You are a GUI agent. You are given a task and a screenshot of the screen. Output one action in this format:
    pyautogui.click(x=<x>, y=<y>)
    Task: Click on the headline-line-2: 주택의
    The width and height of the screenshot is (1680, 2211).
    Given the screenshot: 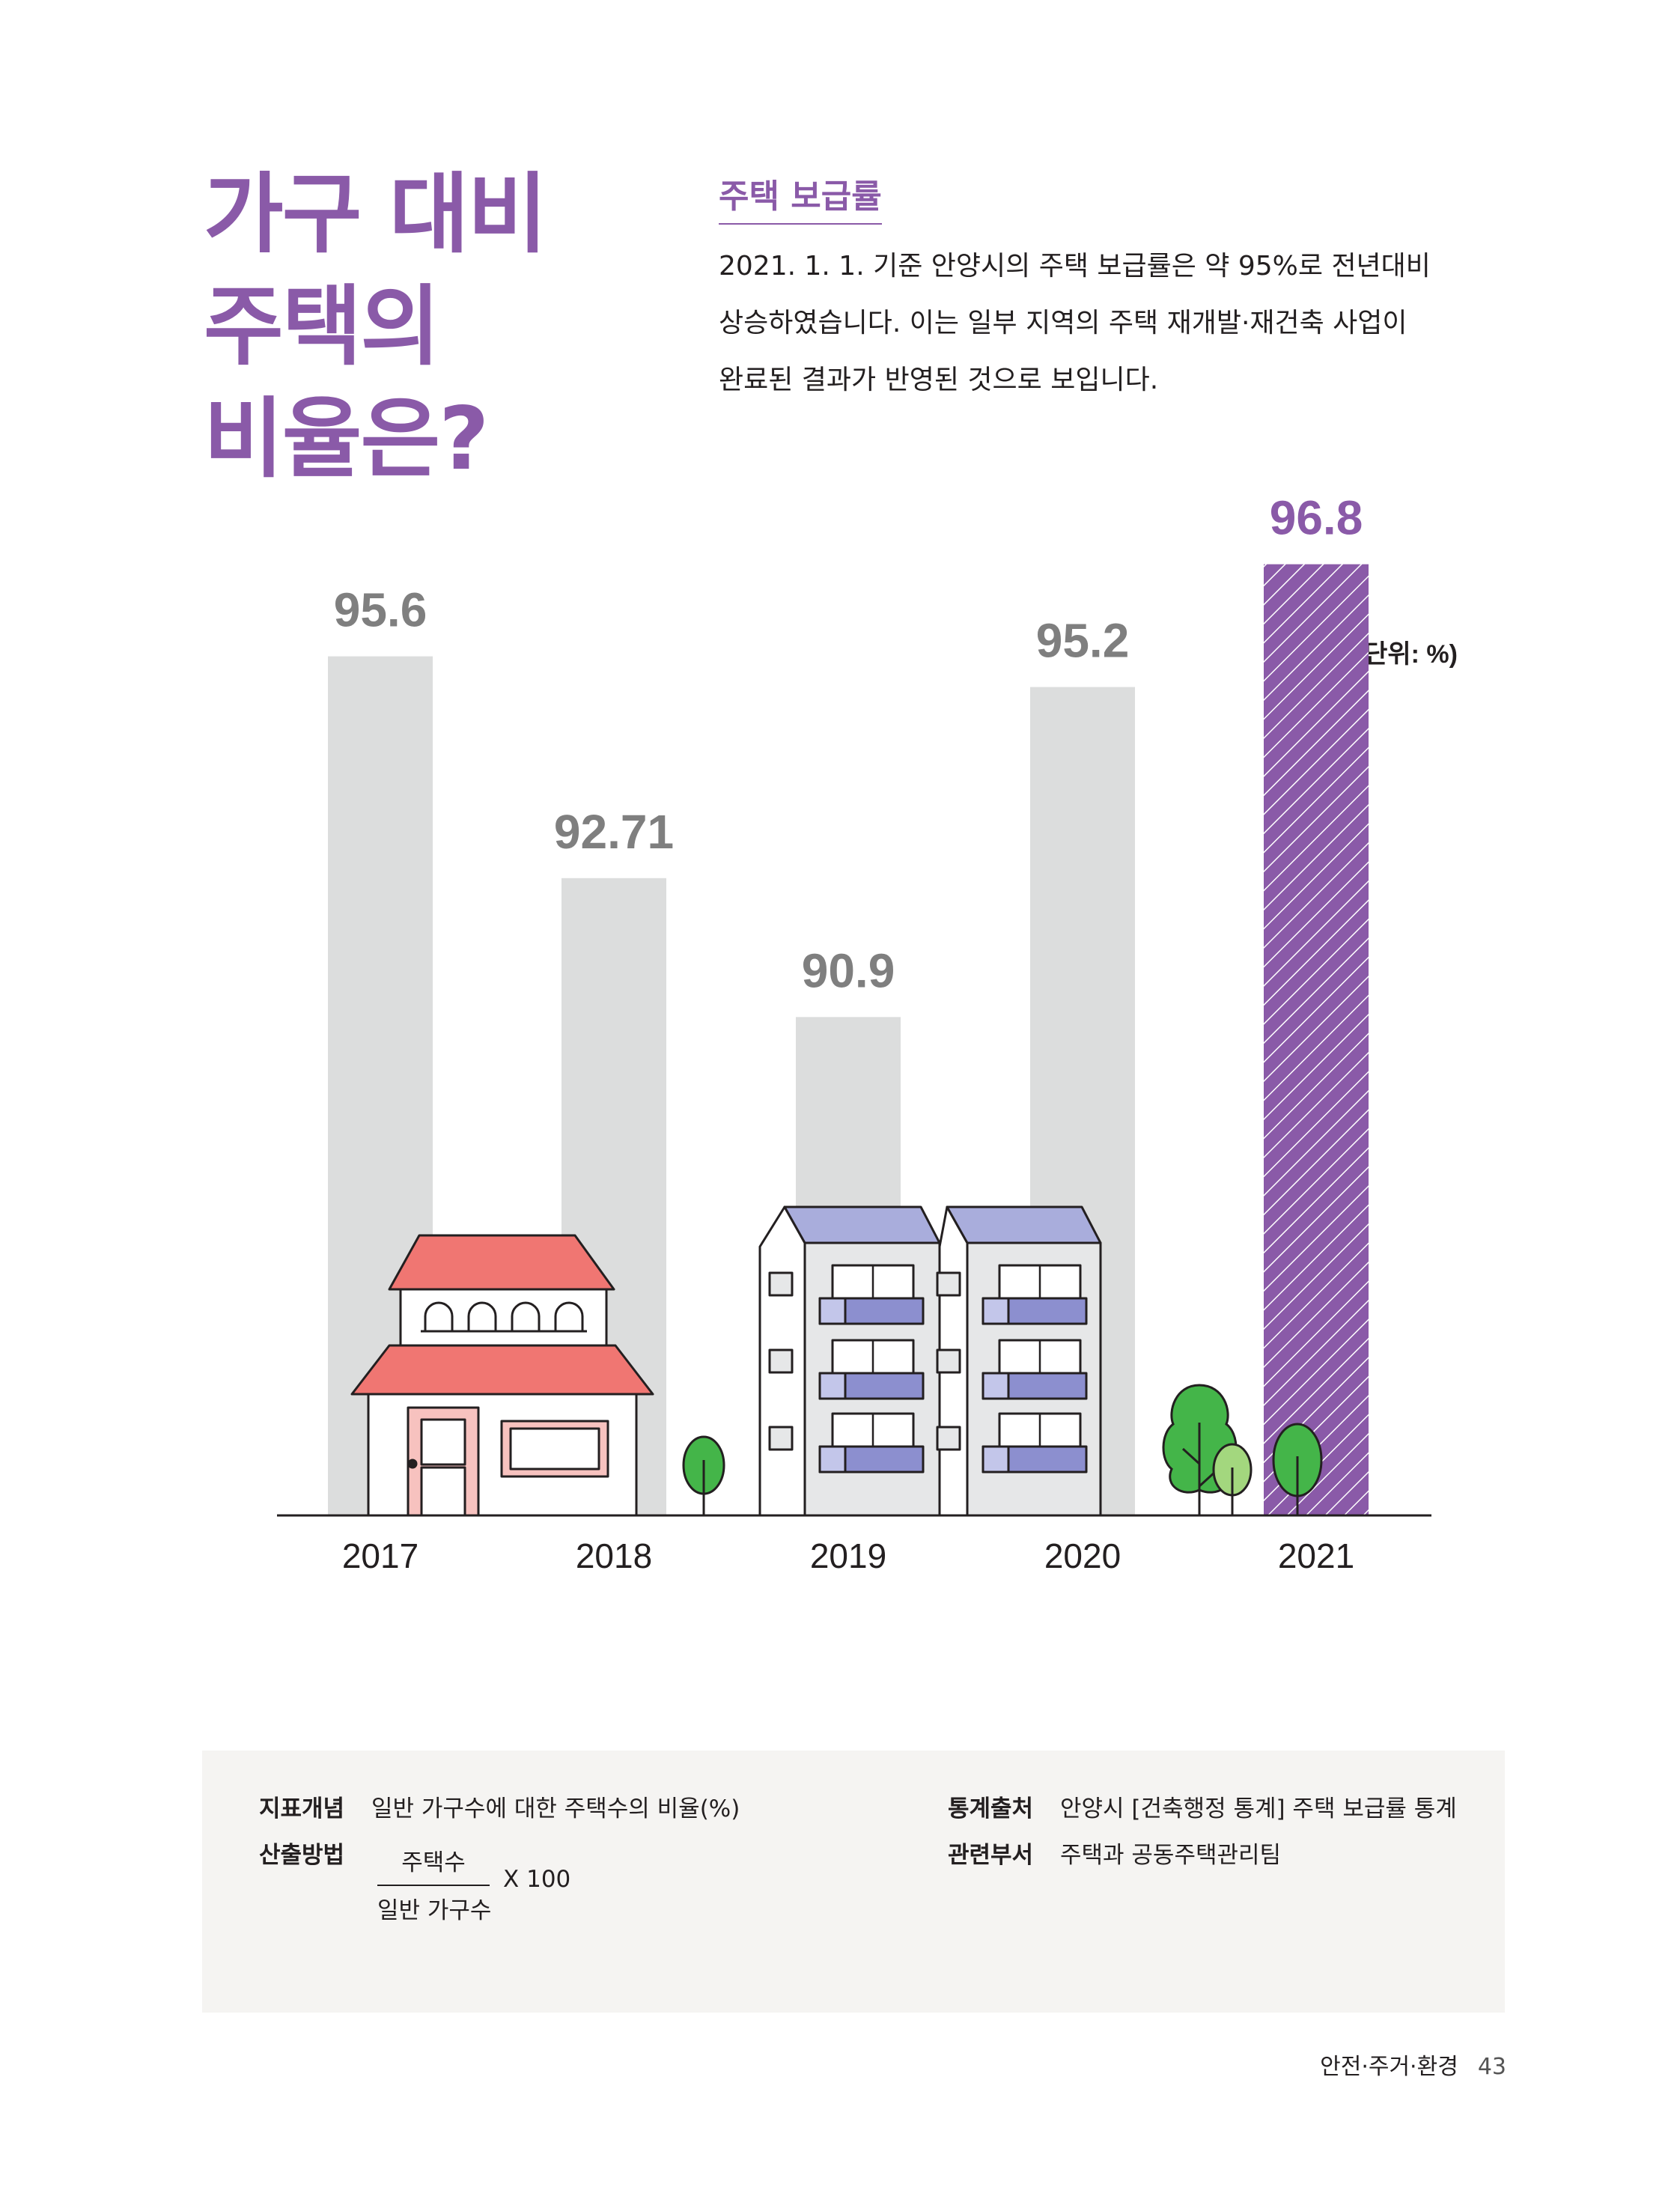 What is the action you would take?
    pyautogui.click(x=322, y=327)
    